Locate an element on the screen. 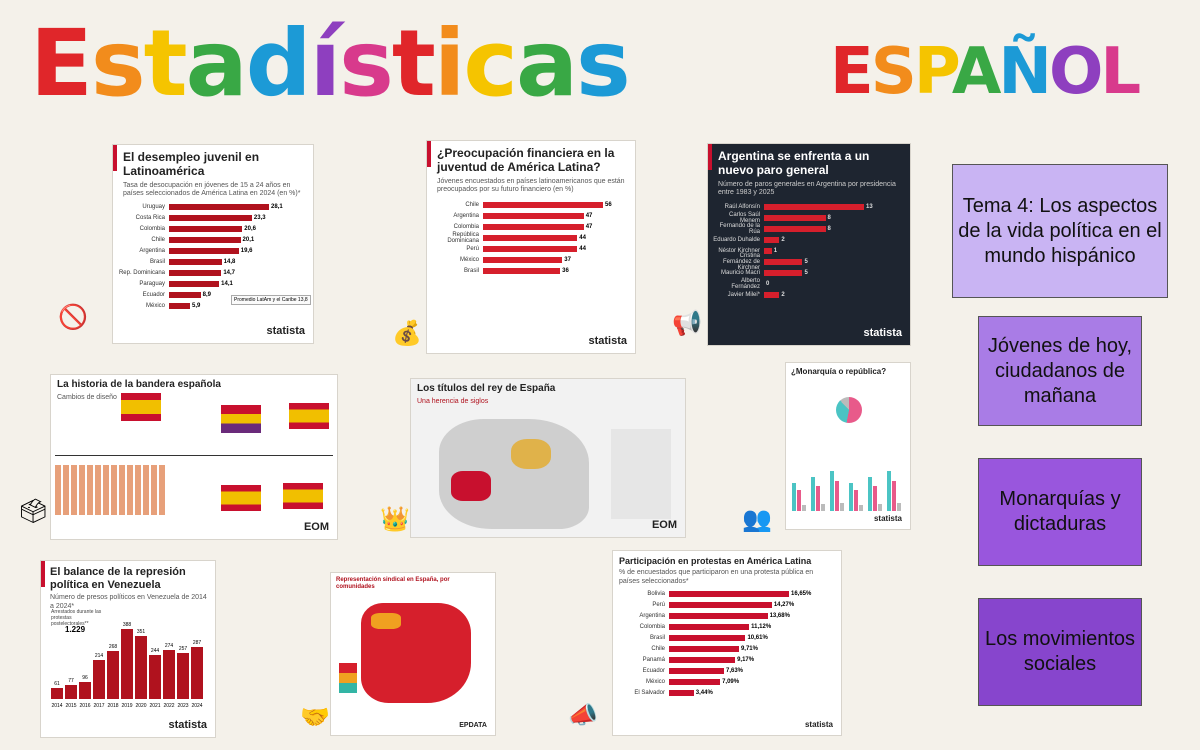 Image resolution: width=1200 pixels, height=750 pixels. bar-row: México 37 is located at coordinates (530, 260).